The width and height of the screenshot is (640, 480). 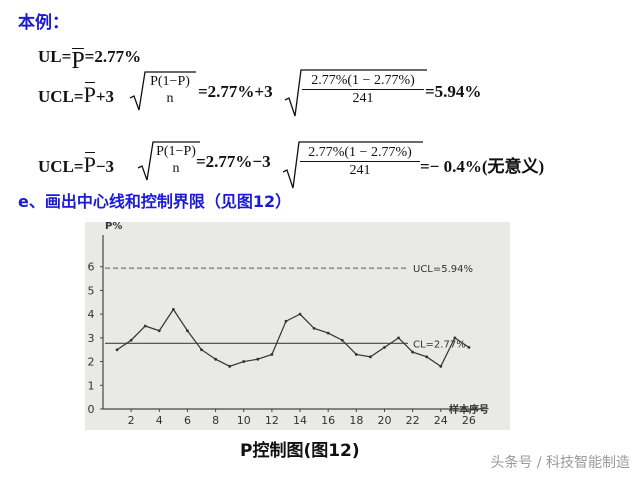 I want to click on y-tick-label: 4, so click(x=91, y=314).